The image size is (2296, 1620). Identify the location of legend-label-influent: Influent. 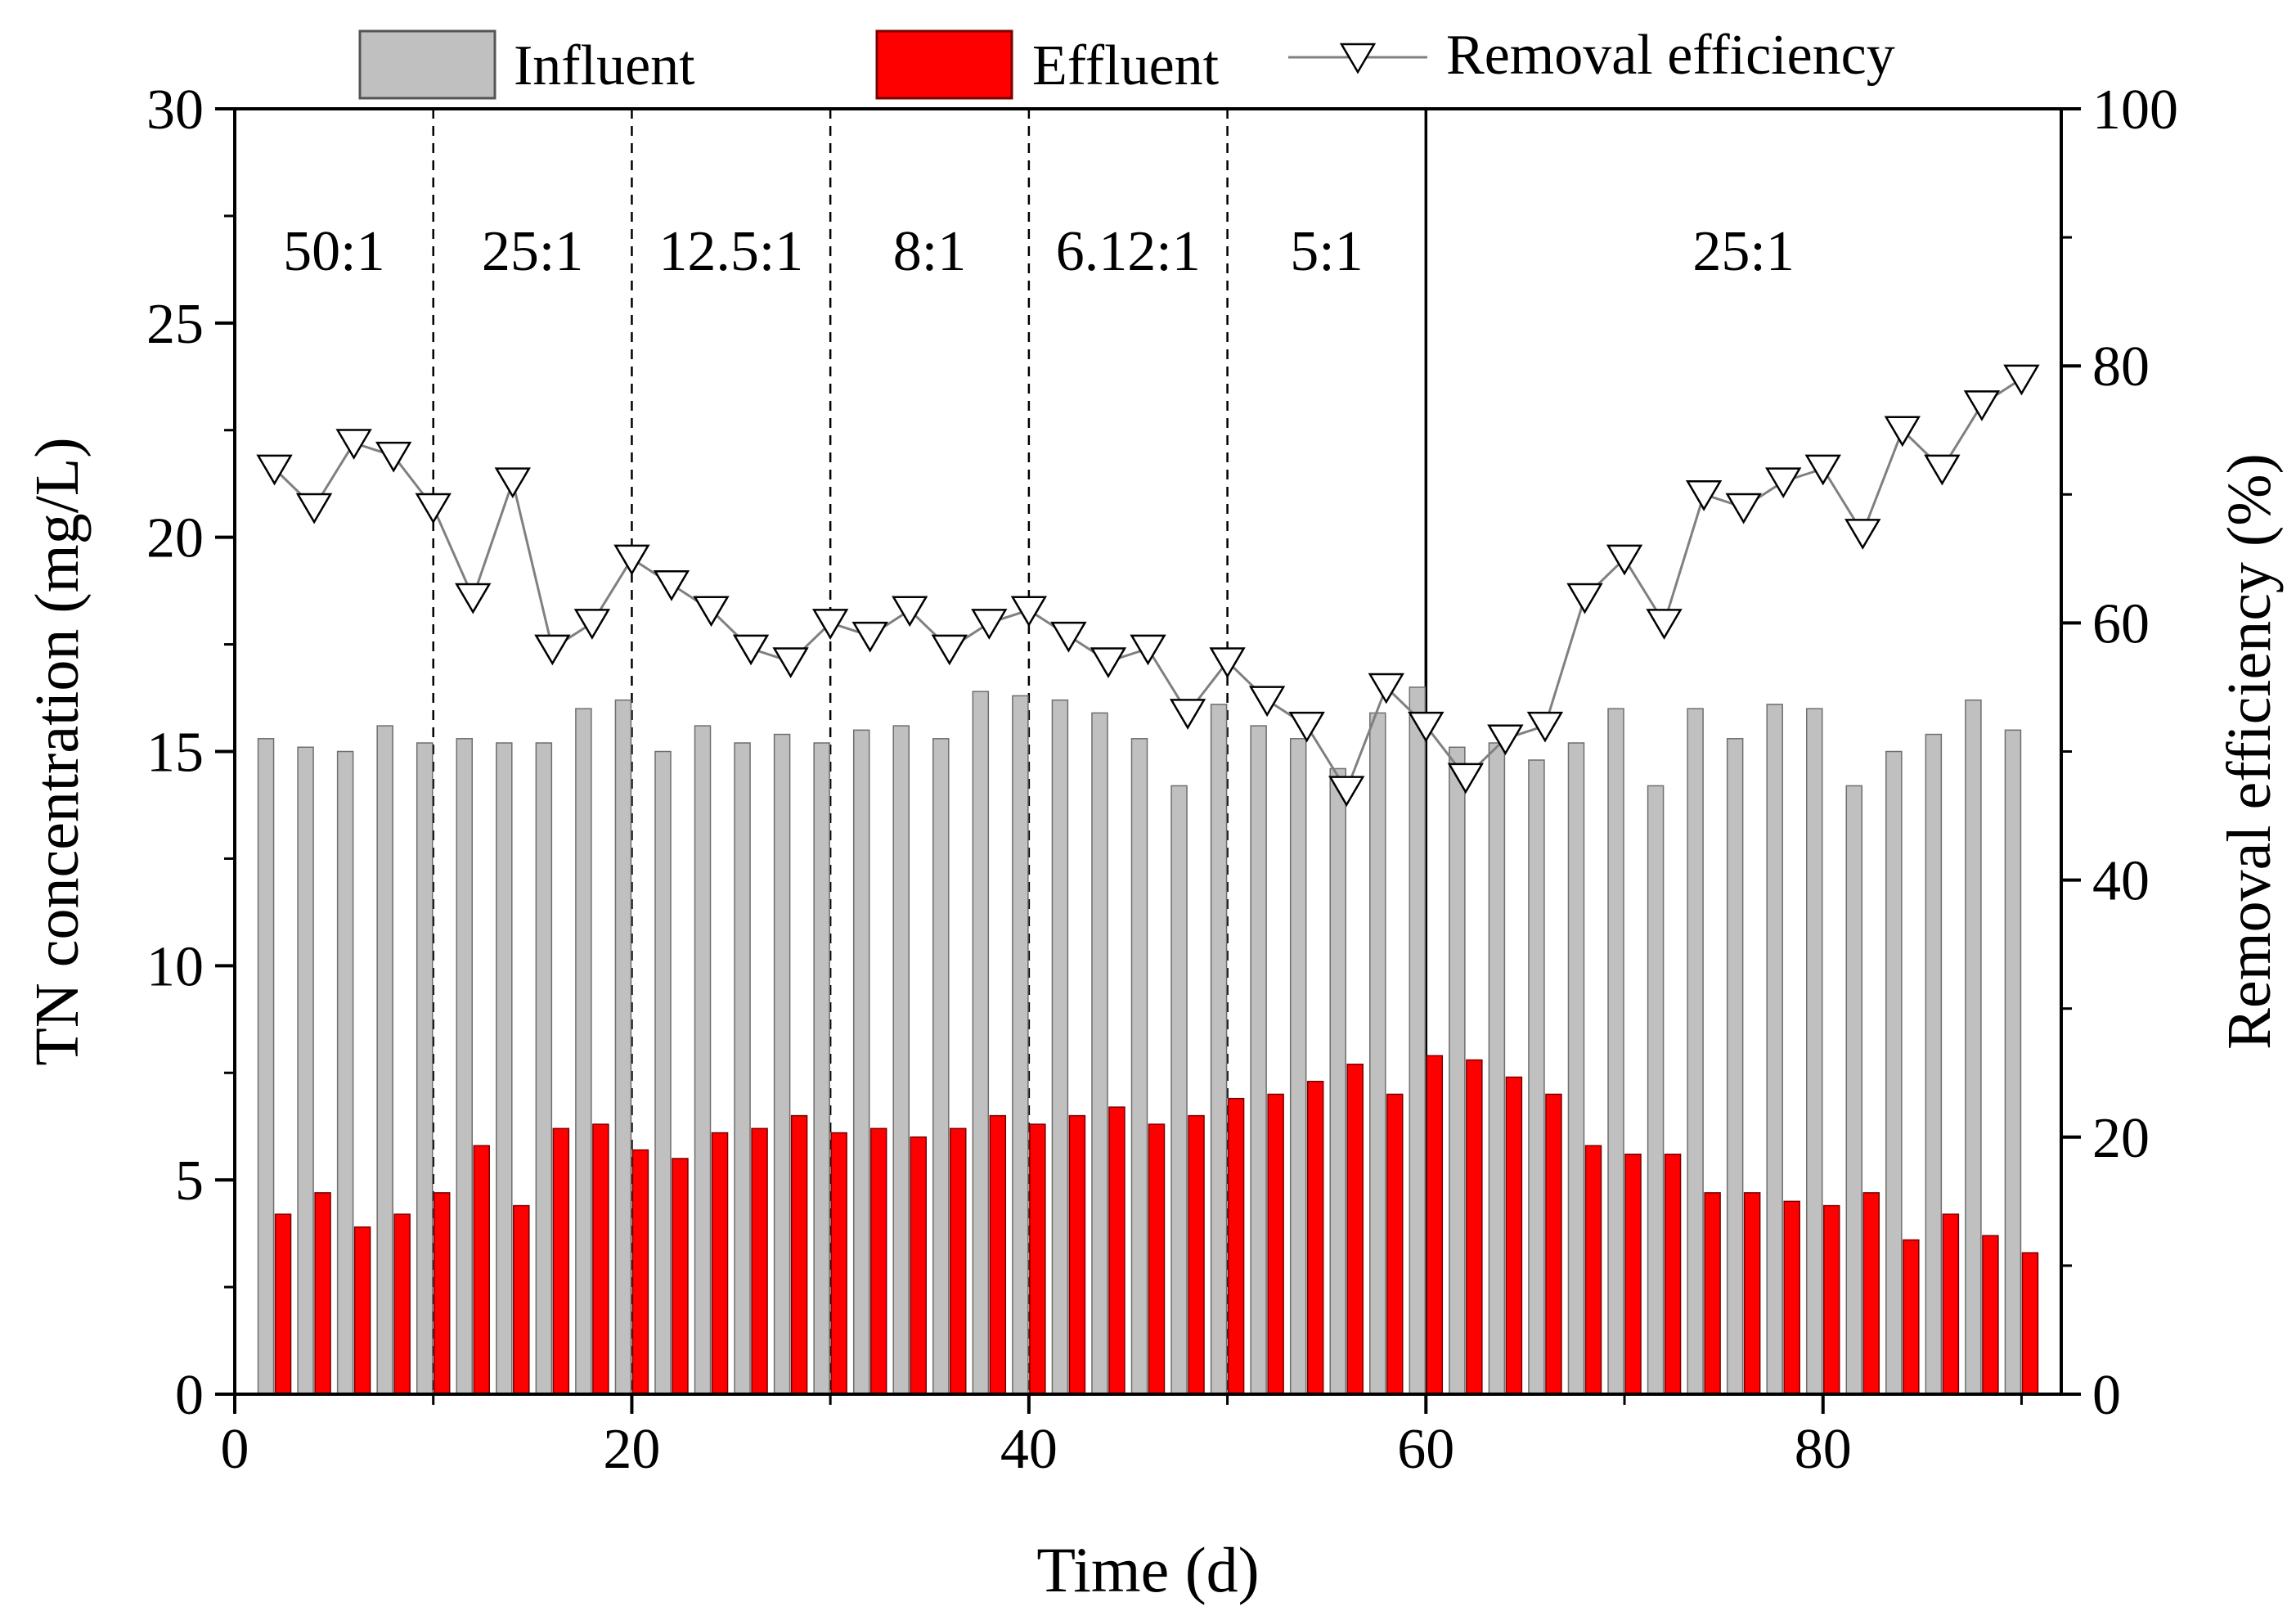
(604, 65).